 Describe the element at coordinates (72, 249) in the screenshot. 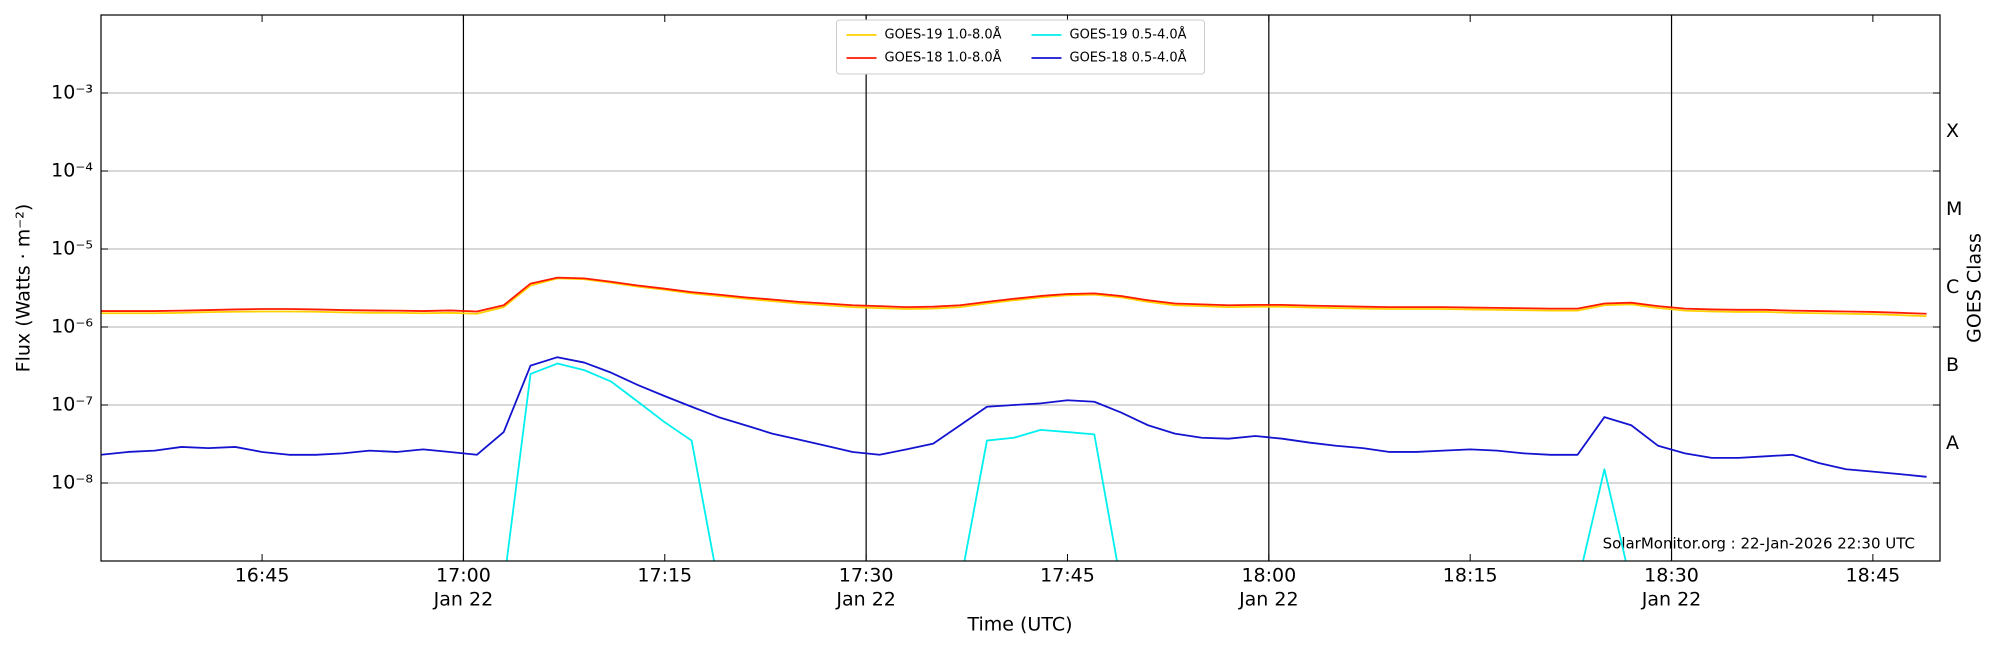

I see `y-tick-label: 10⁻⁵` at that location.